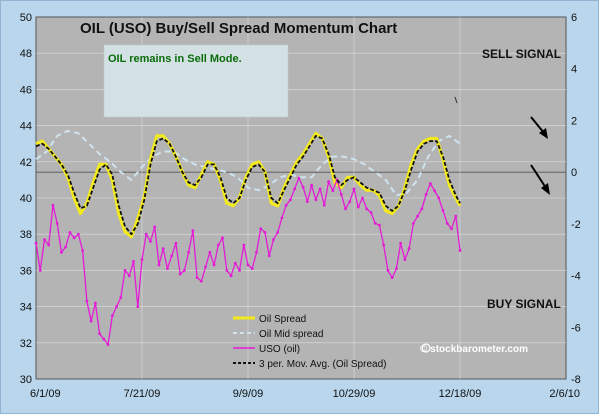  Describe the element at coordinates (175, 59) in the screenshot. I see `annotation-text: OIL remains in Sell Mode.` at that location.